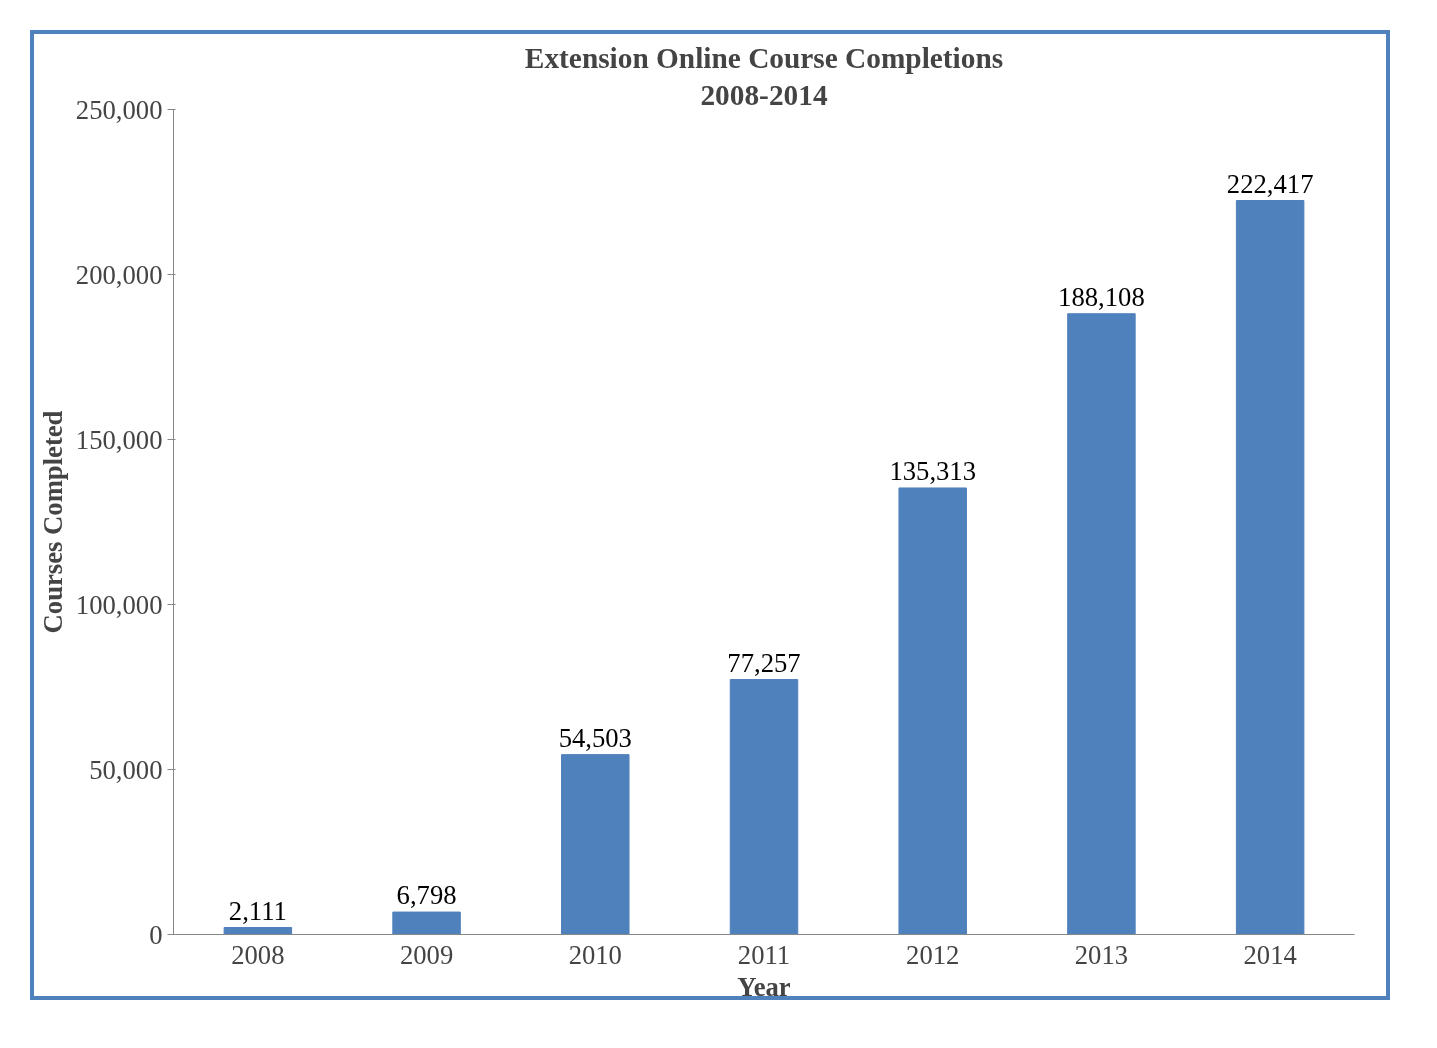 This screenshot has width=1437, height=1048. I want to click on data-label: 2,111, so click(257, 910).